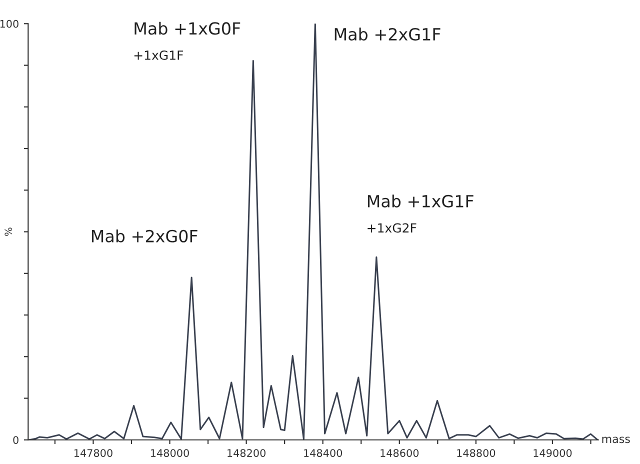 This screenshot has width=640, height=464. What do you see at coordinates (323, 453) in the screenshot?
I see `x-tick-label: 148400` at bounding box center [323, 453].